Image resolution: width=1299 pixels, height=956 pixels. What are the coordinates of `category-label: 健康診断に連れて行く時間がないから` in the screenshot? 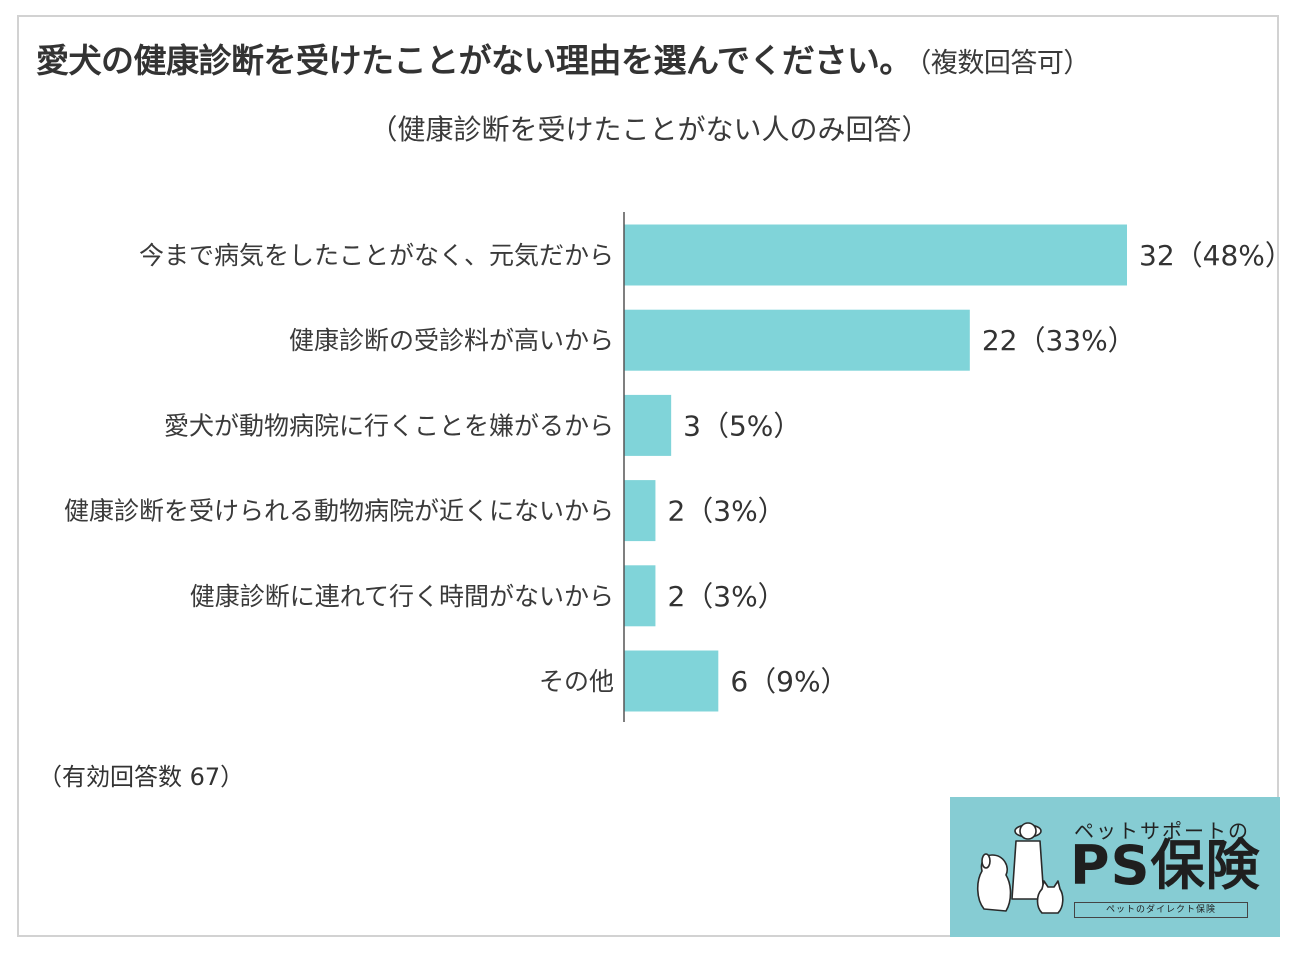 It's located at (402, 596).